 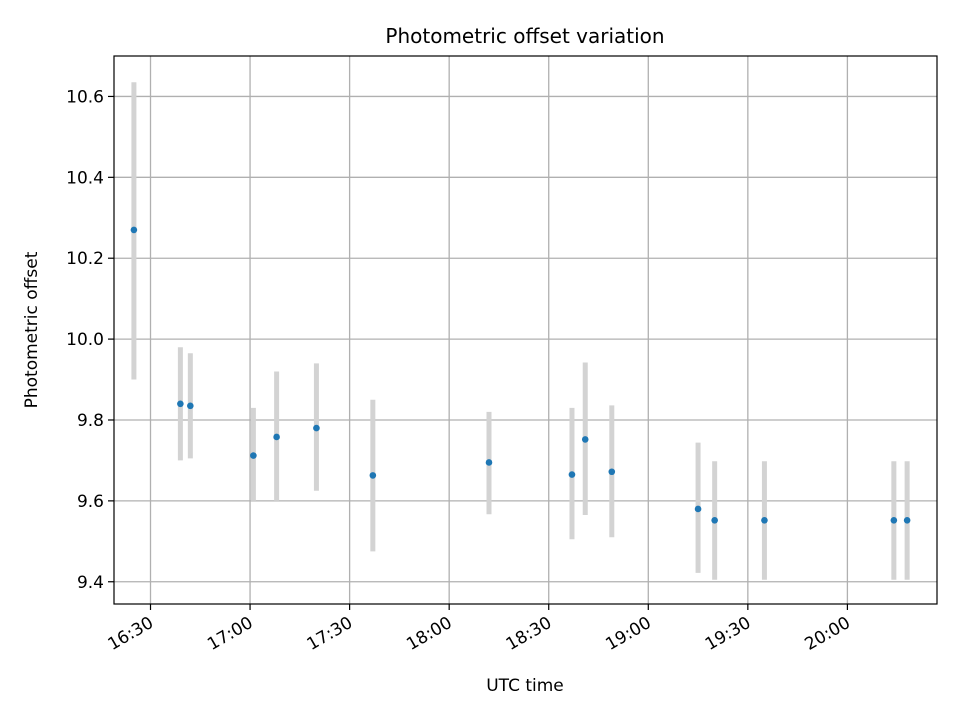 I want to click on y-axis-label: Photometric offset, so click(x=32, y=329).